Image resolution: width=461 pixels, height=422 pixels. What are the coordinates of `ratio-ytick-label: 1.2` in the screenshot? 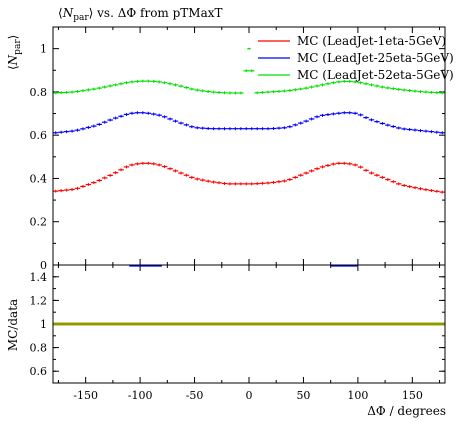 It's located at (39, 300).